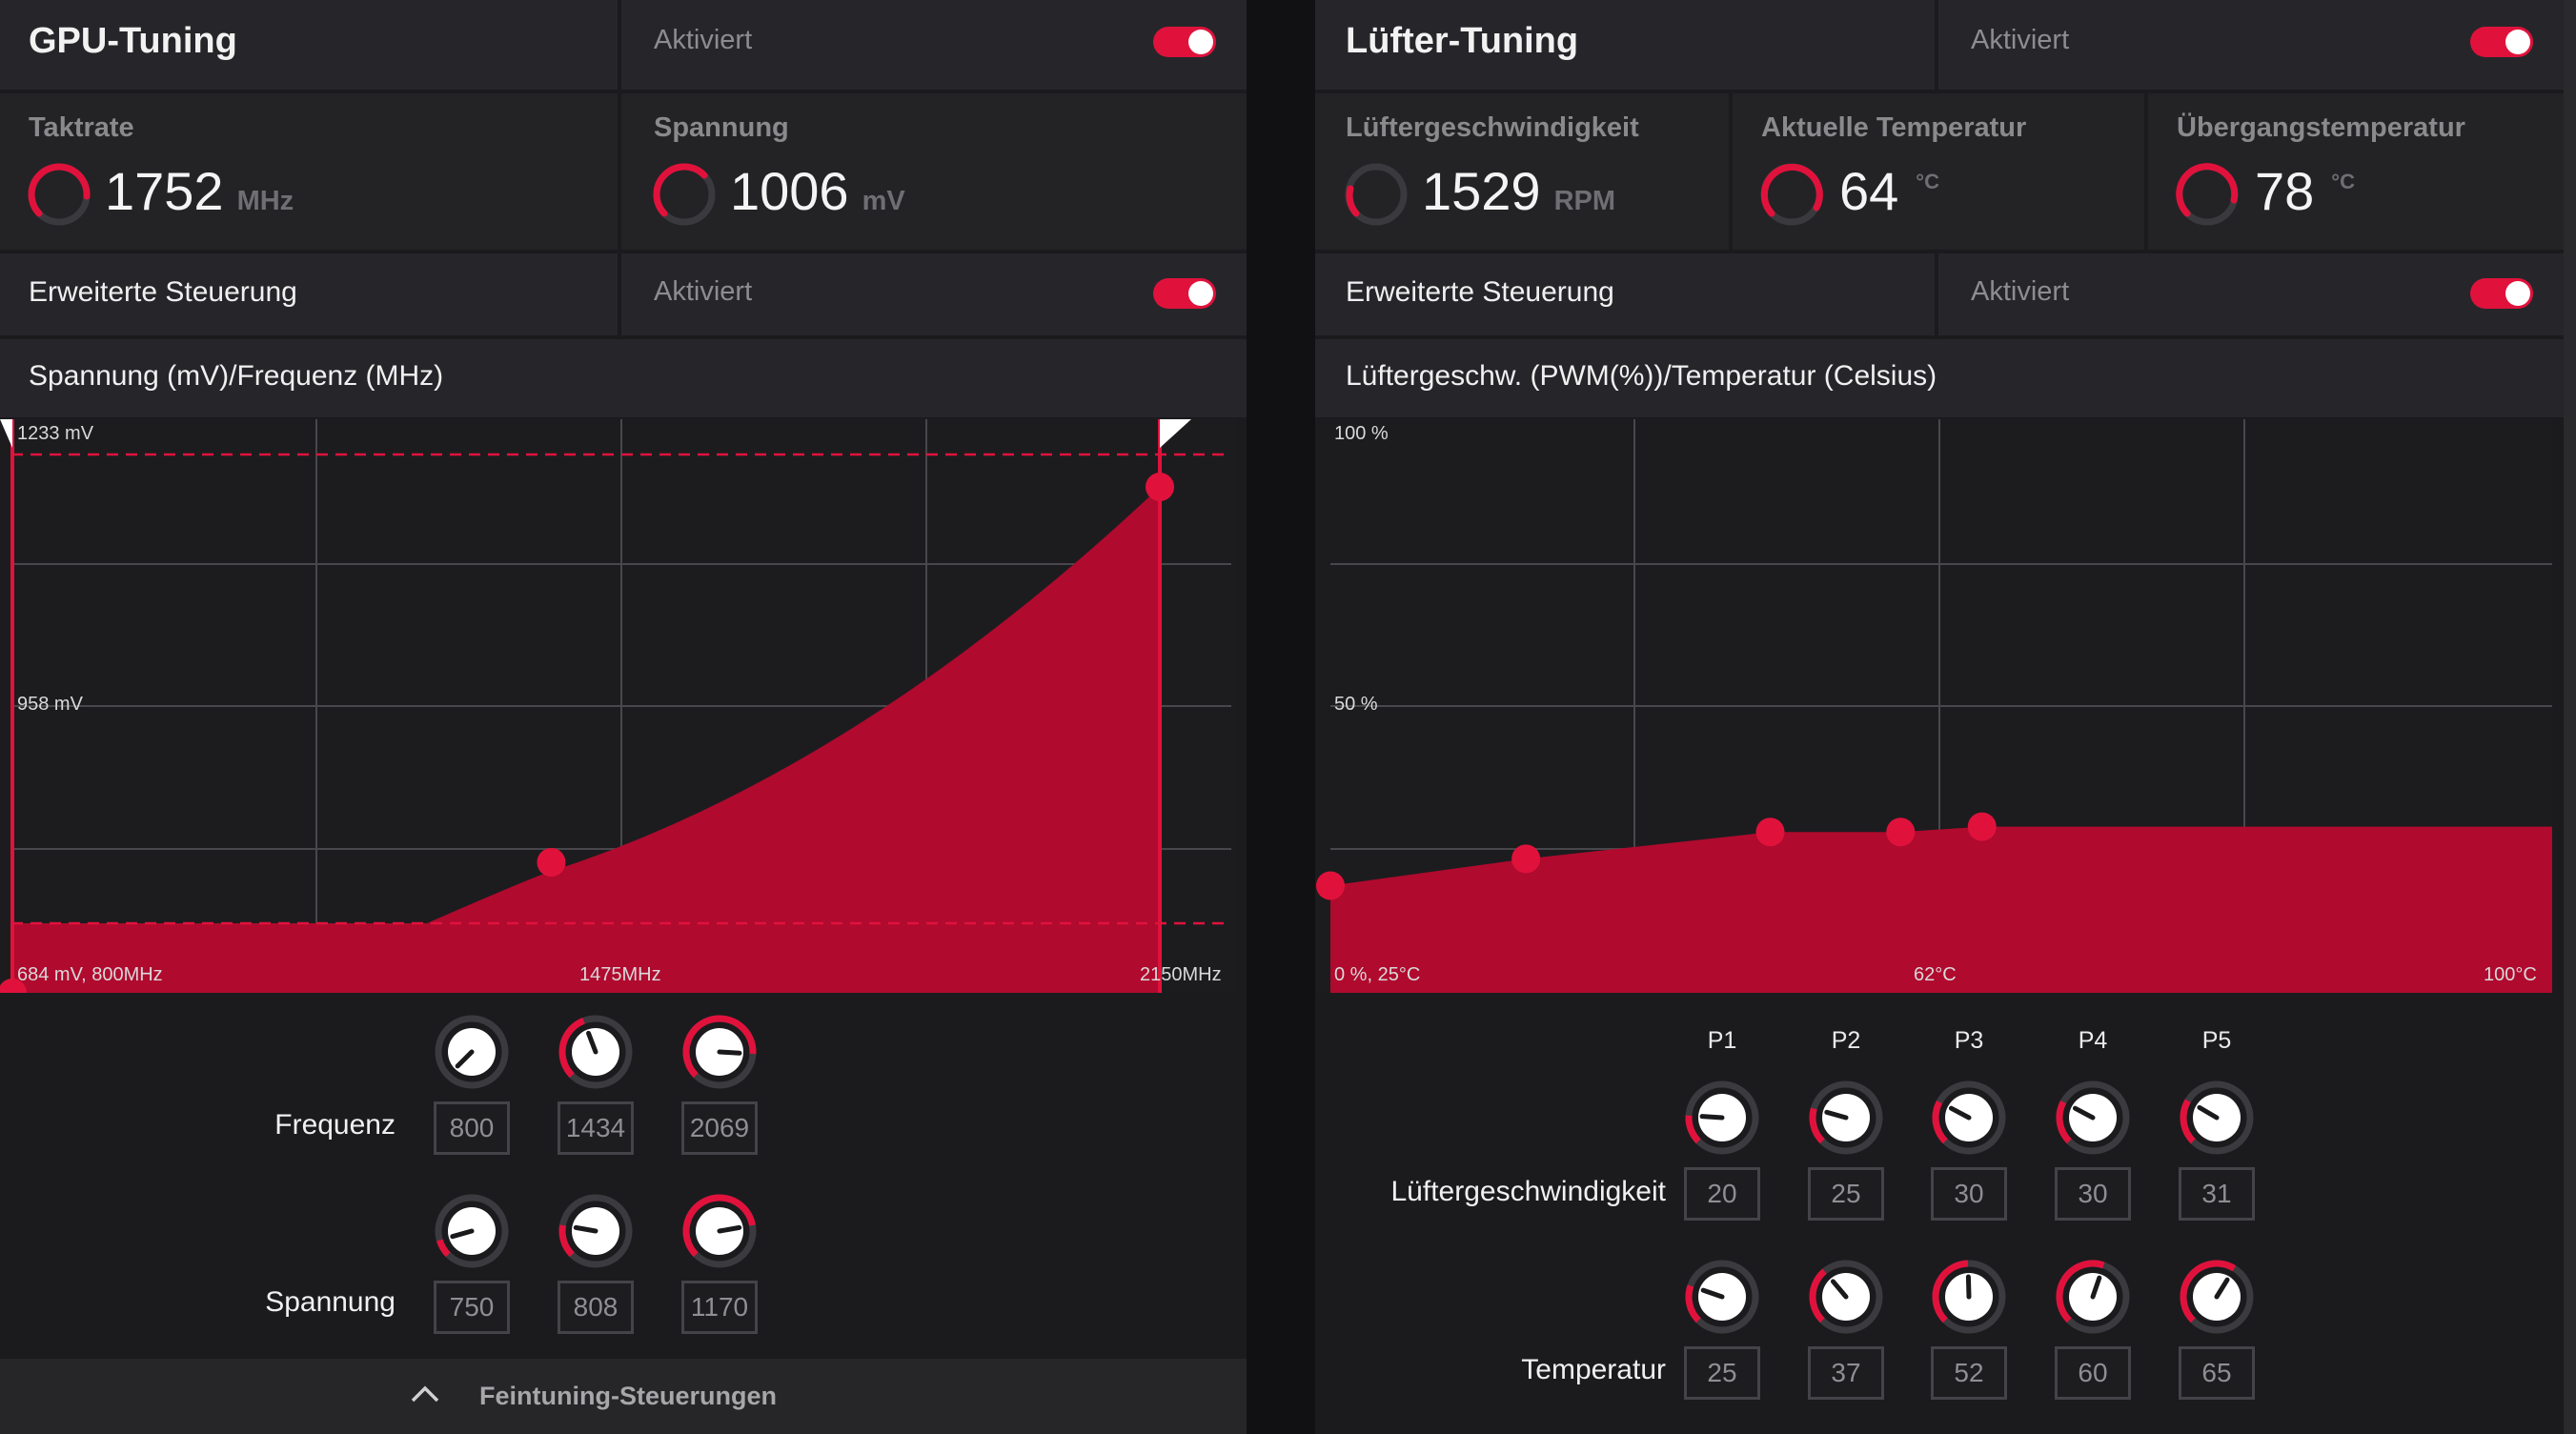  I want to click on fan-temp-input-2: 37, so click(1846, 1373).